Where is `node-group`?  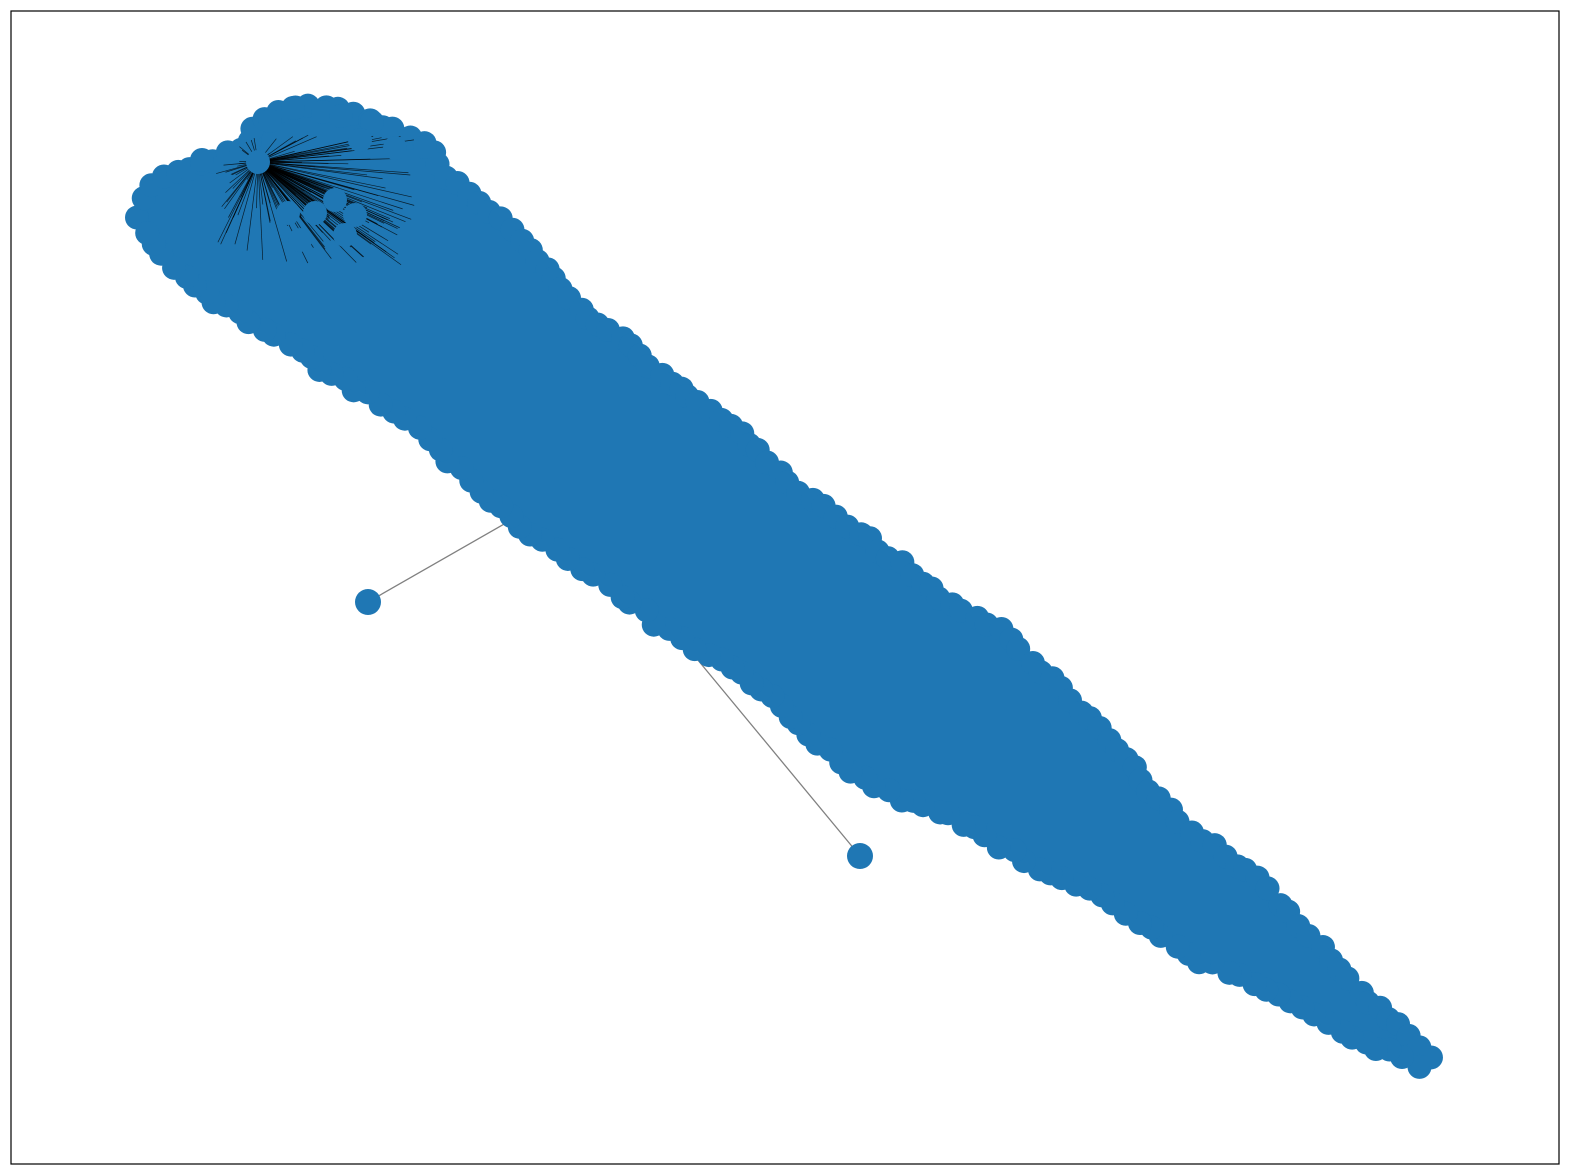 node-group is located at coordinates (313, 174).